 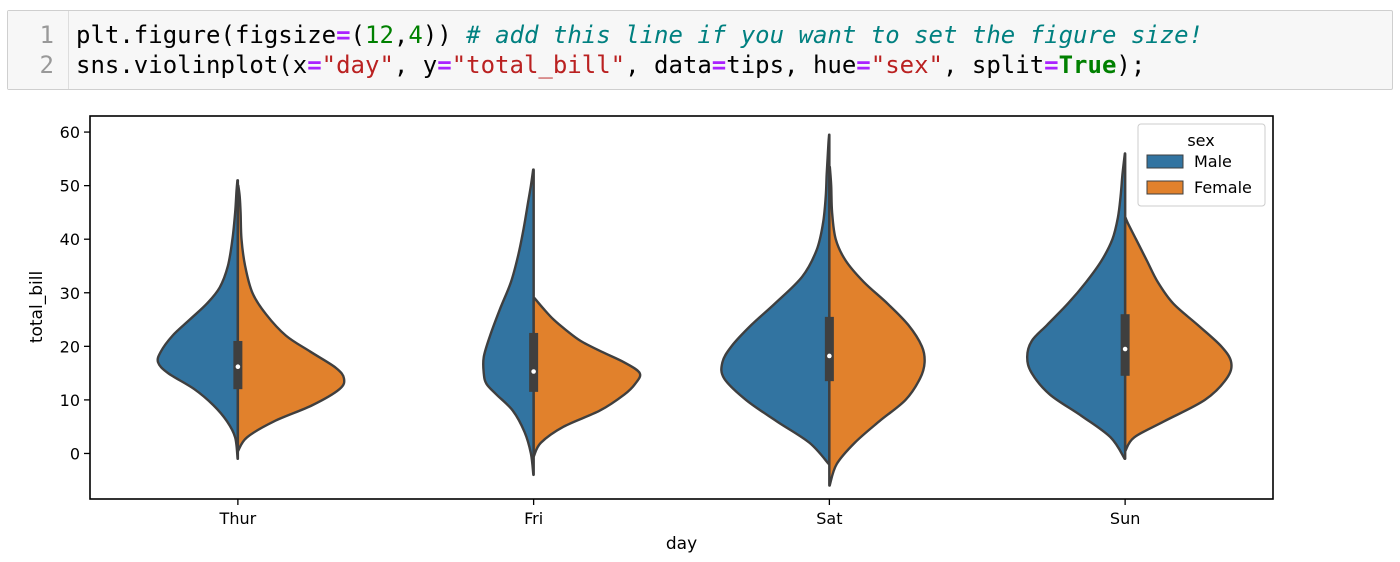 I want to click on code-token: "sex", so click(x=906, y=65).